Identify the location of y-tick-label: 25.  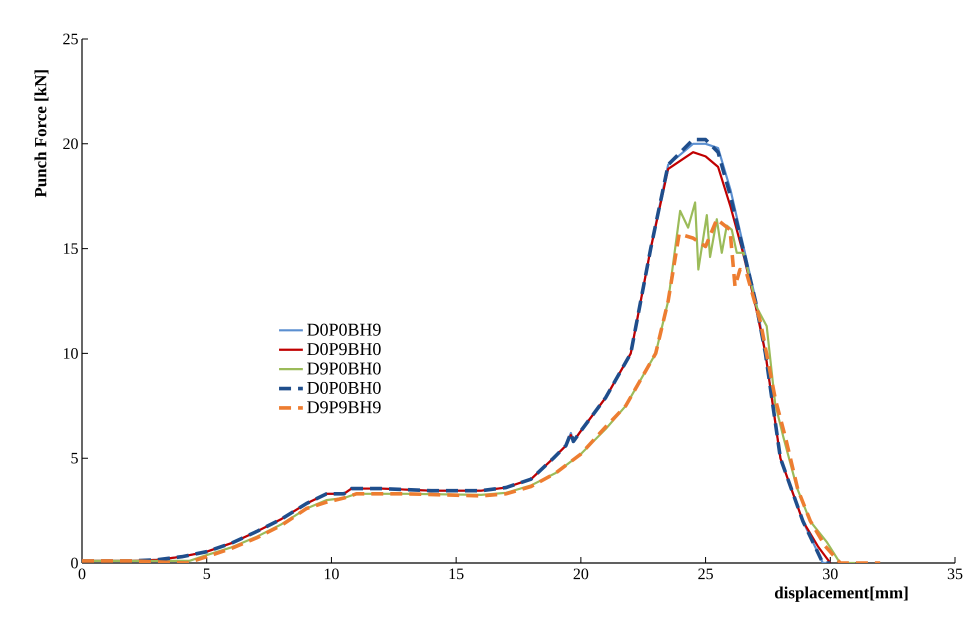
(70, 39).